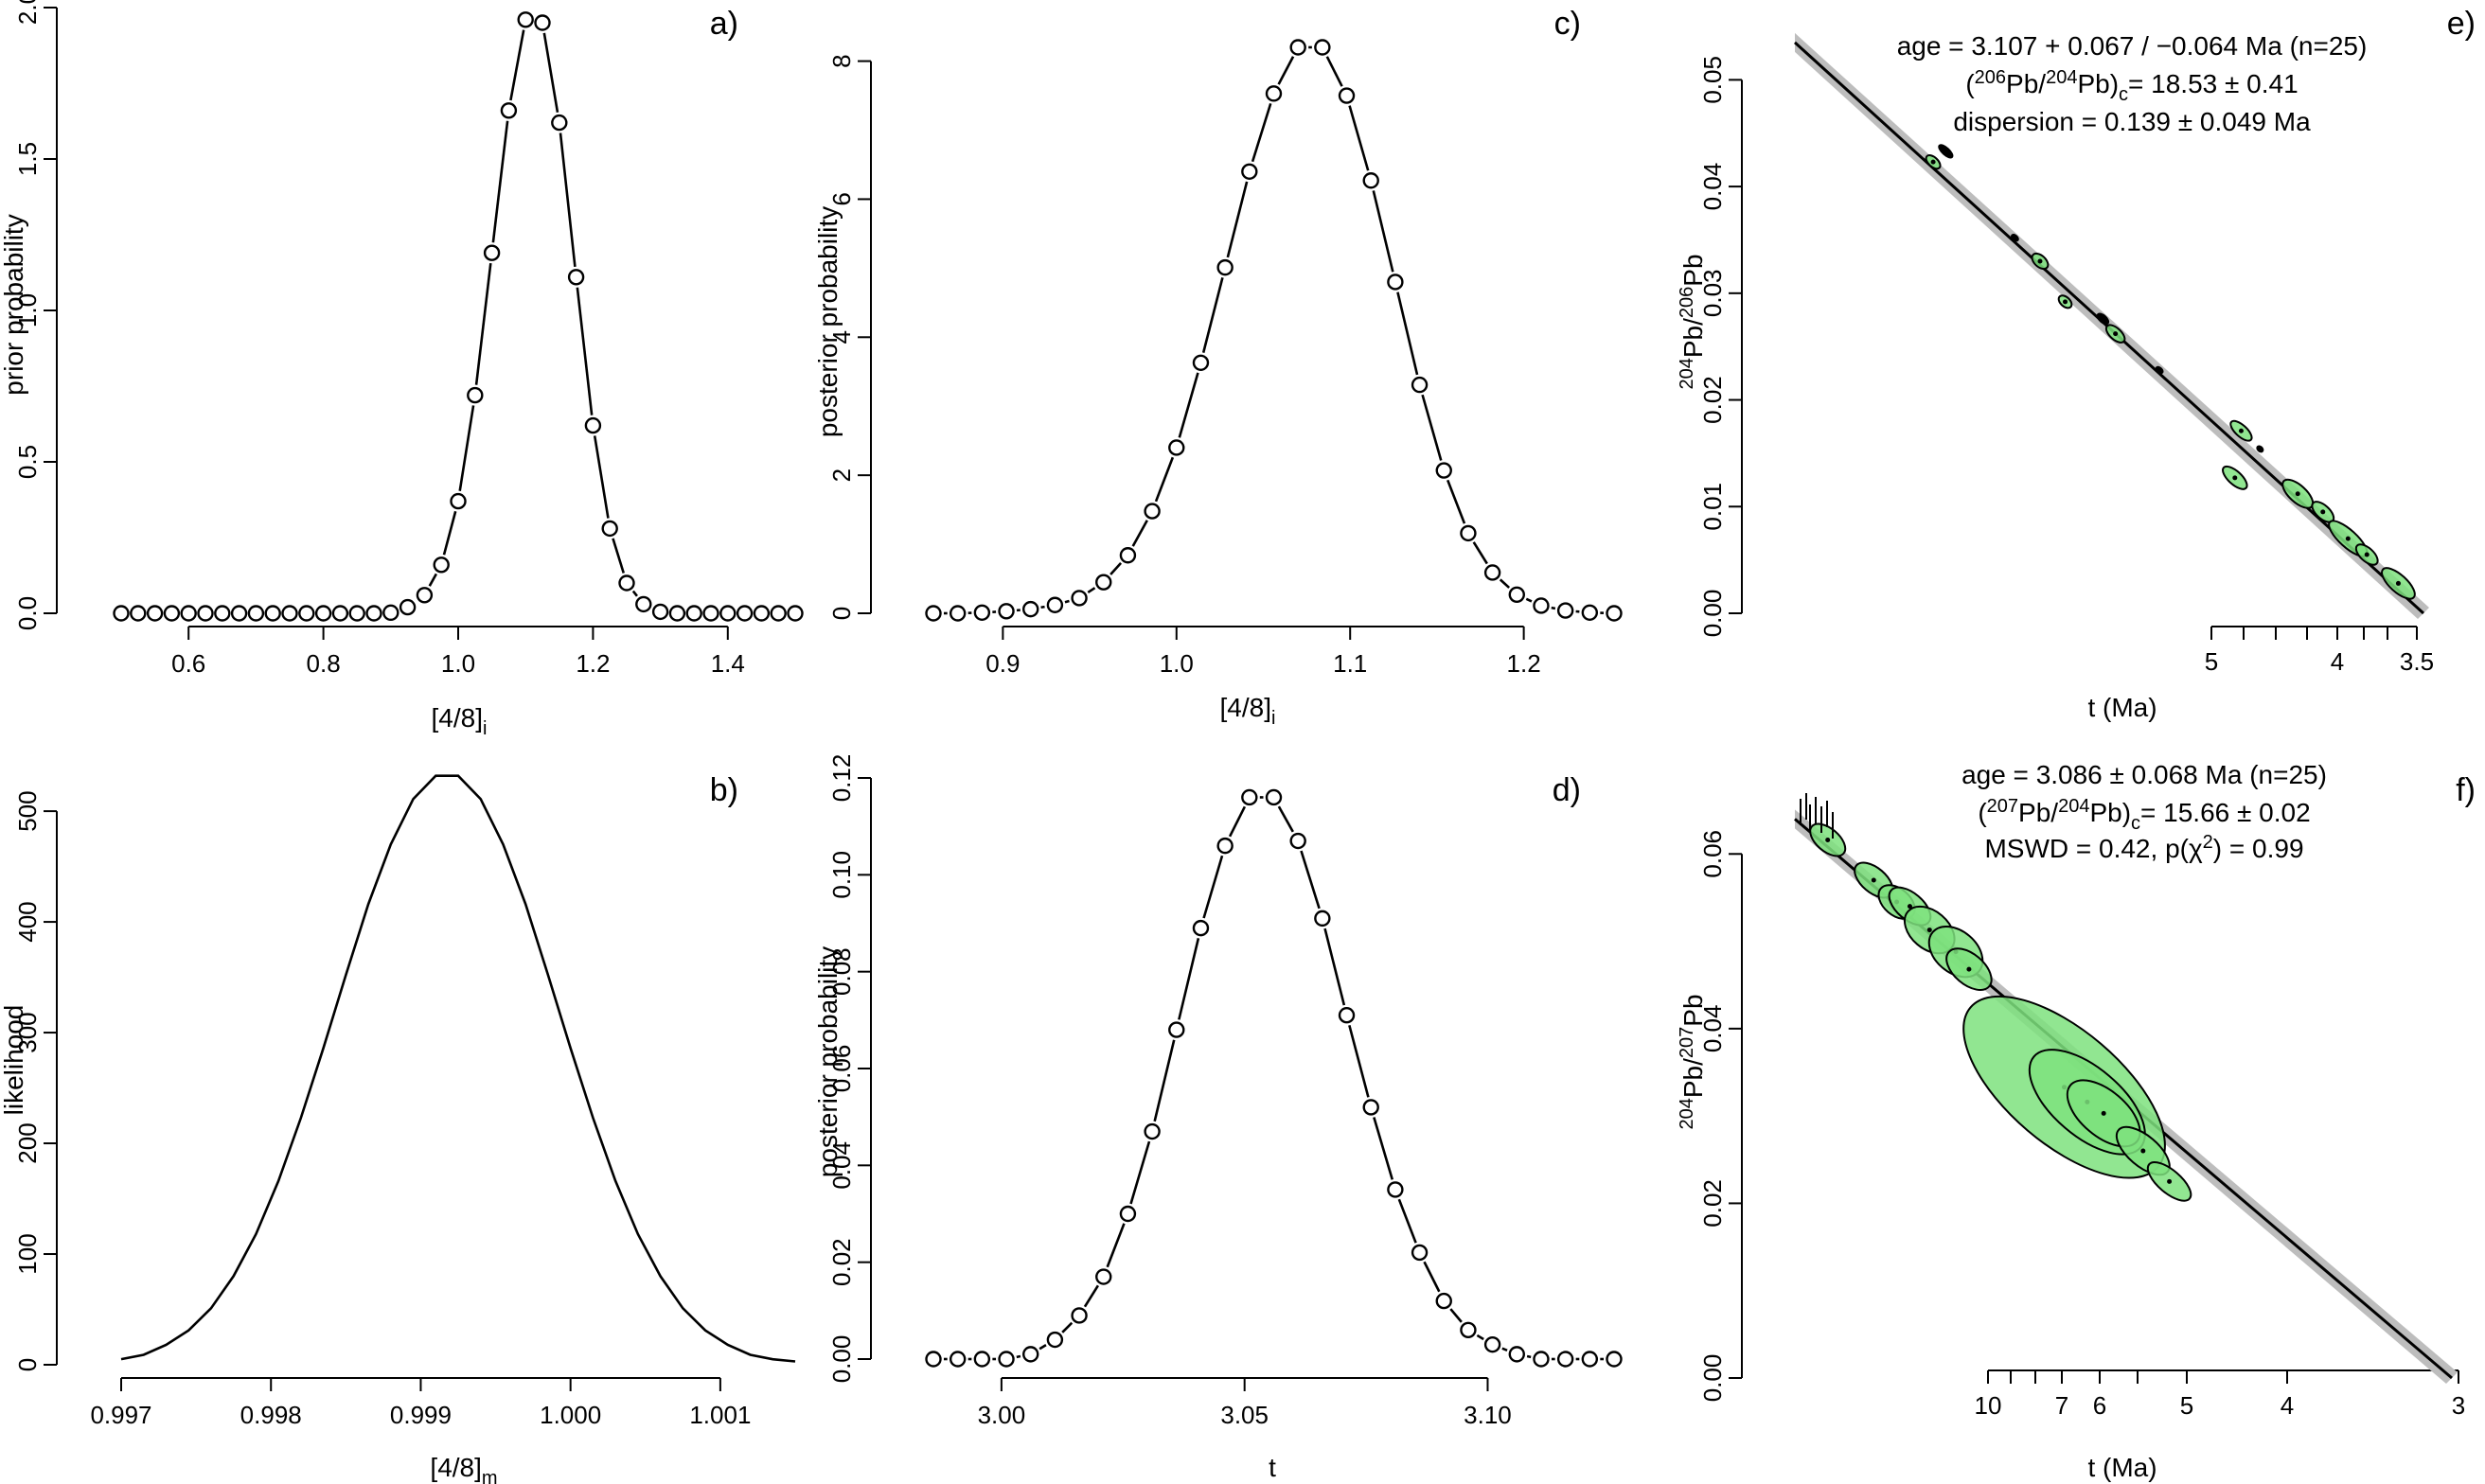  What do you see at coordinates (841, 1165) in the screenshot?
I see `panel-d-y-tick-label: 0.04` at bounding box center [841, 1165].